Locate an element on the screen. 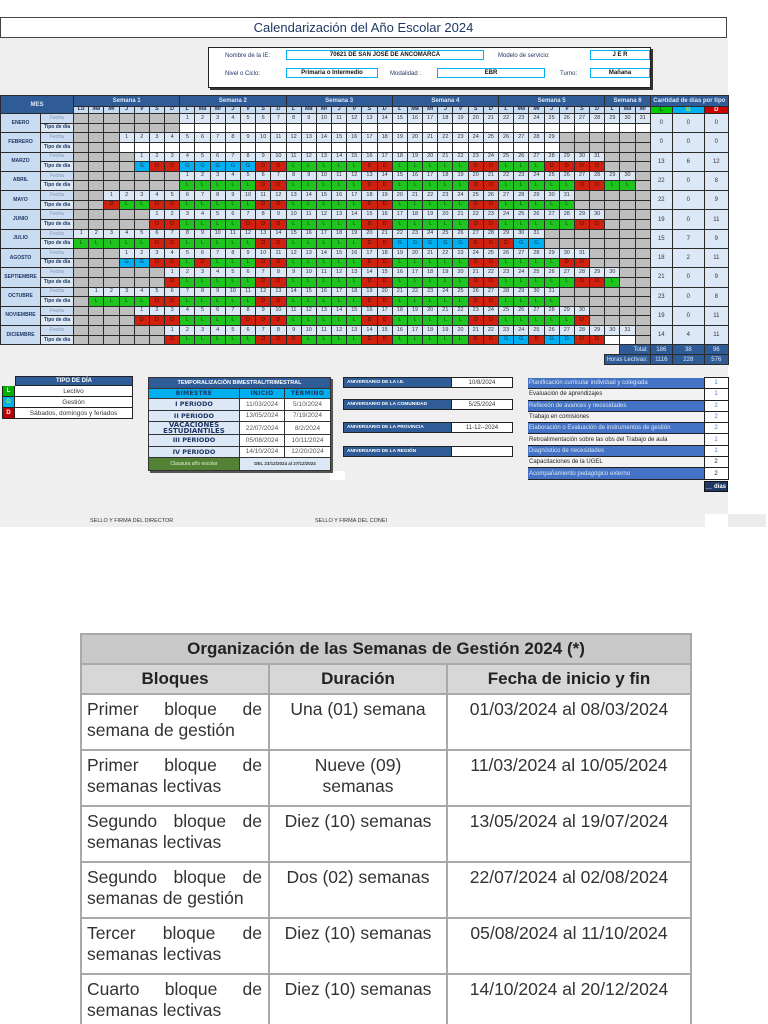  date-cell: 6 is located at coordinates (217, 311).